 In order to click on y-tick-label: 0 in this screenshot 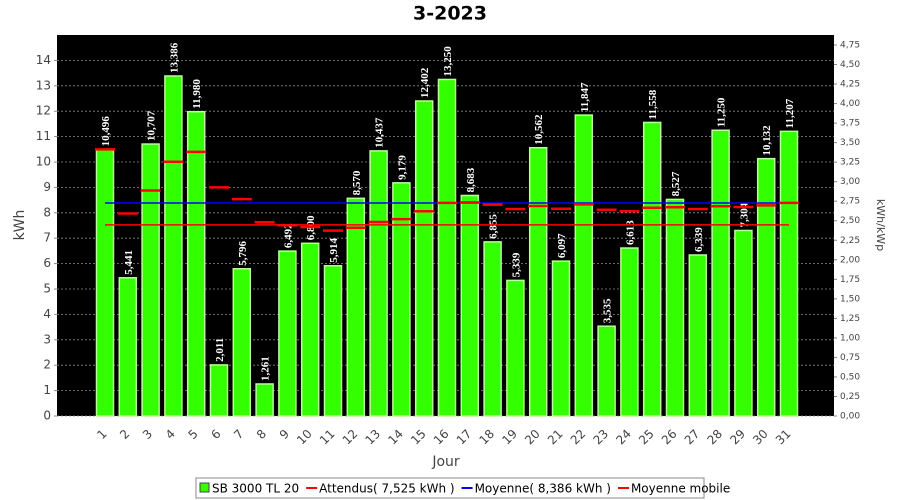, I will do `click(47, 416)`.